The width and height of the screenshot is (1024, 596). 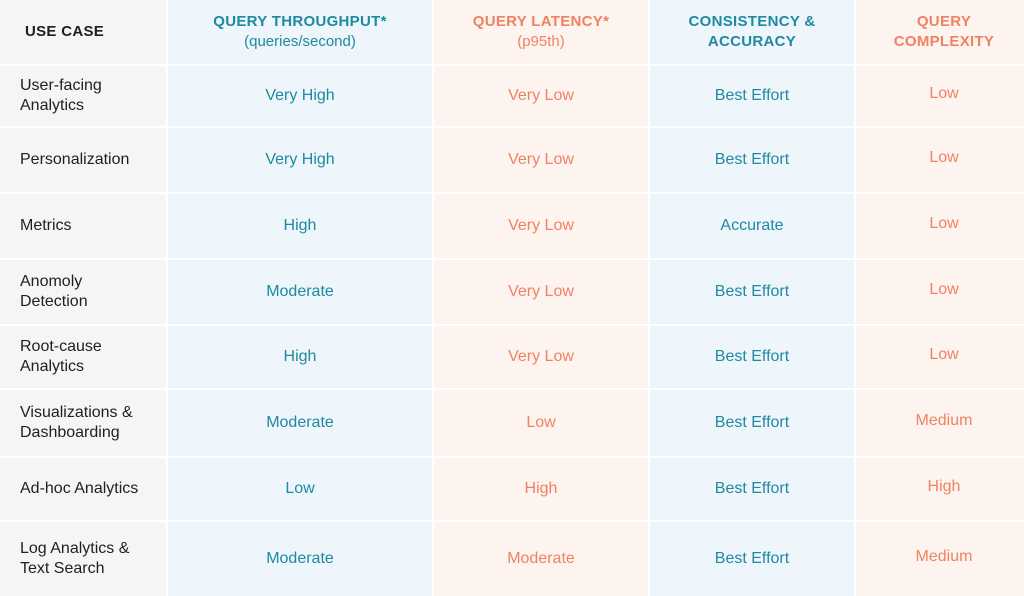 I want to click on header-query-complexity: QUERY COMPLEXITY, so click(x=940, y=32).